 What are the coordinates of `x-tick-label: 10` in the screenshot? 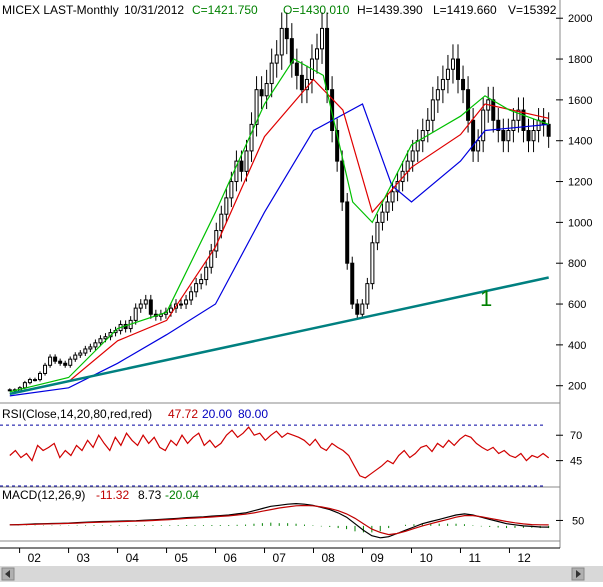 It's located at (426, 558).